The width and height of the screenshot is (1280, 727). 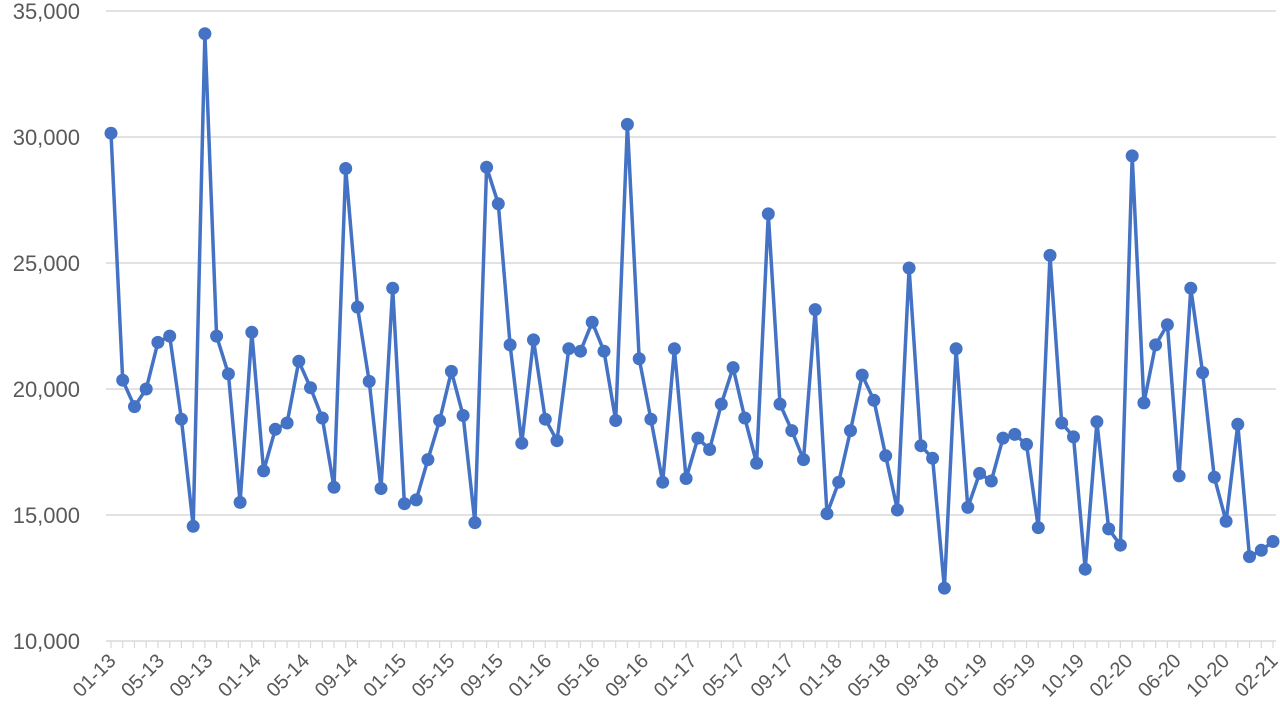 What do you see at coordinates (482, 676) in the screenshot?
I see `x-tick-label: 09-15` at bounding box center [482, 676].